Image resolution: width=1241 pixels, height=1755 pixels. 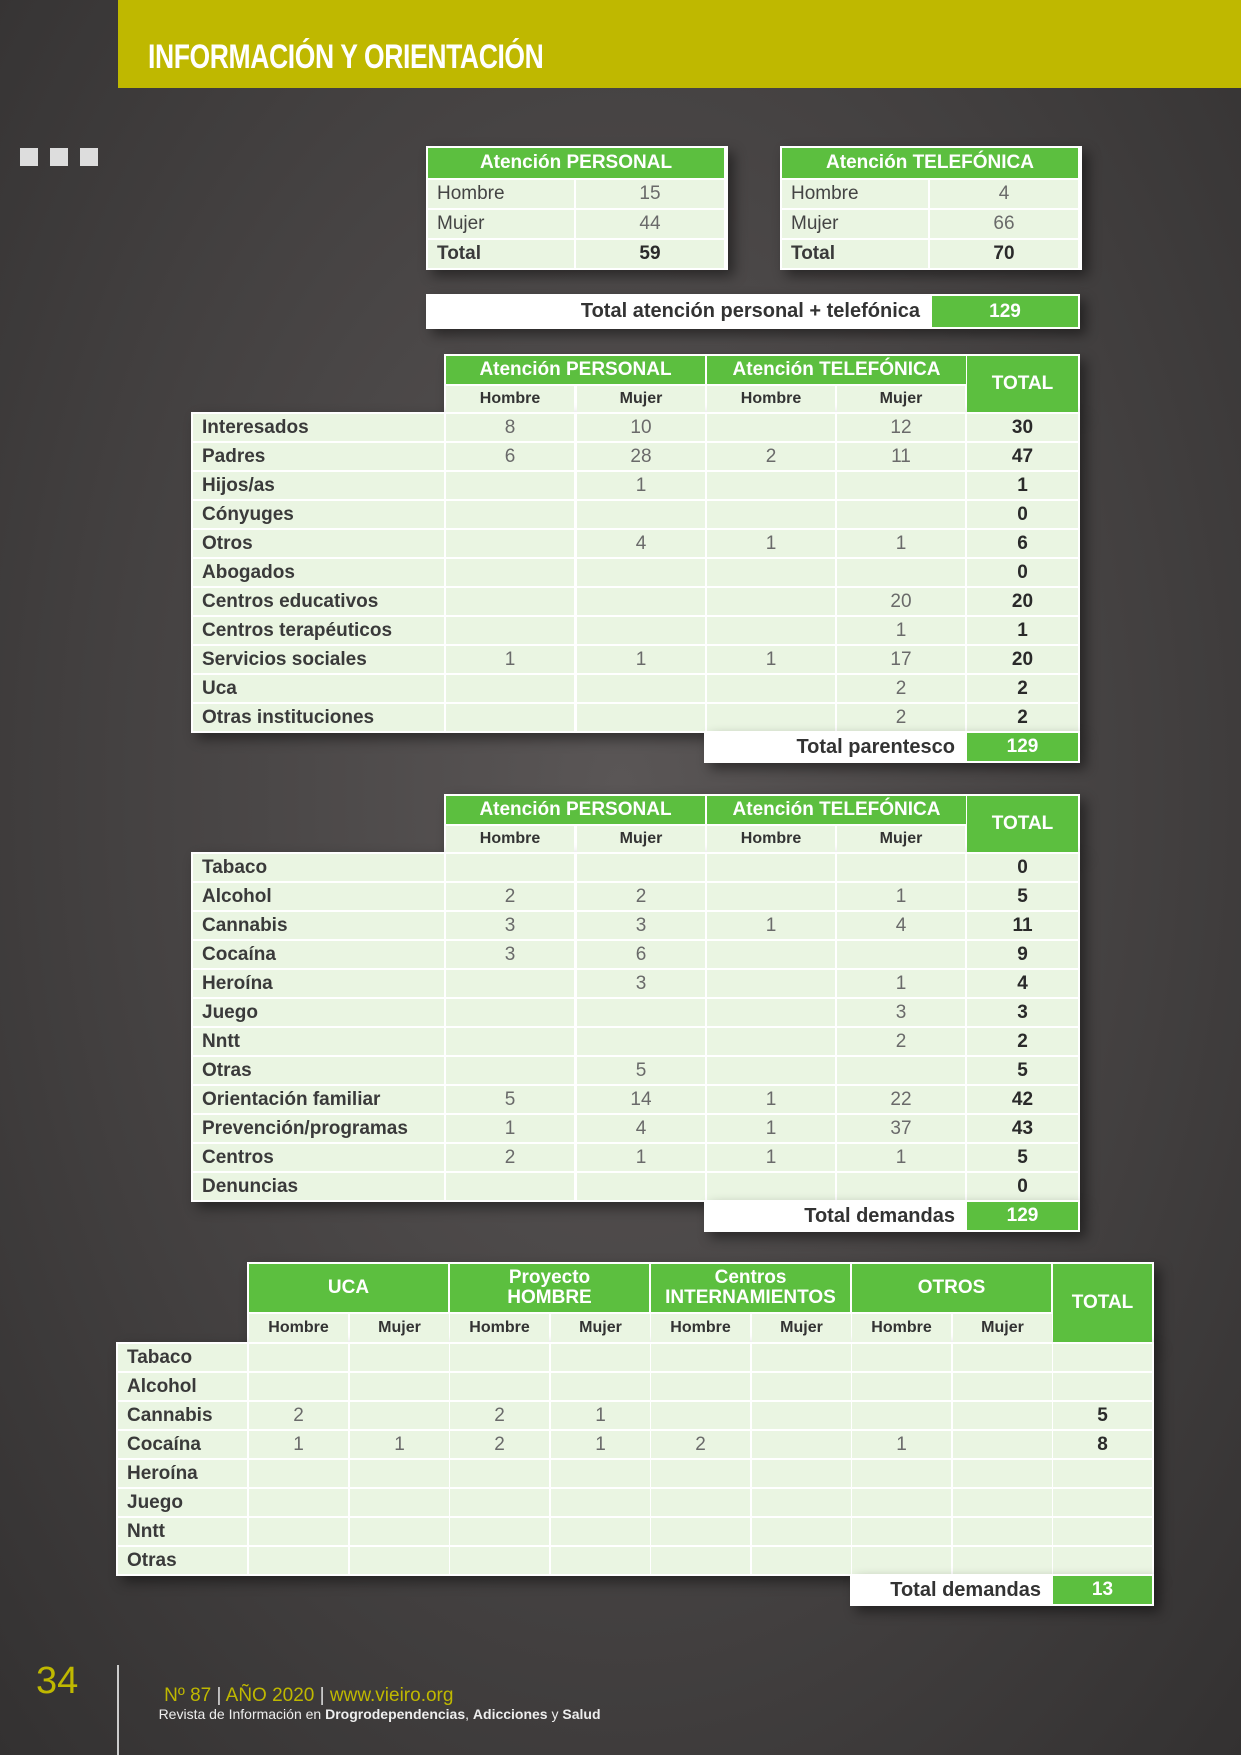 I want to click on row-label: Otras instituciones, so click(x=318, y=717).